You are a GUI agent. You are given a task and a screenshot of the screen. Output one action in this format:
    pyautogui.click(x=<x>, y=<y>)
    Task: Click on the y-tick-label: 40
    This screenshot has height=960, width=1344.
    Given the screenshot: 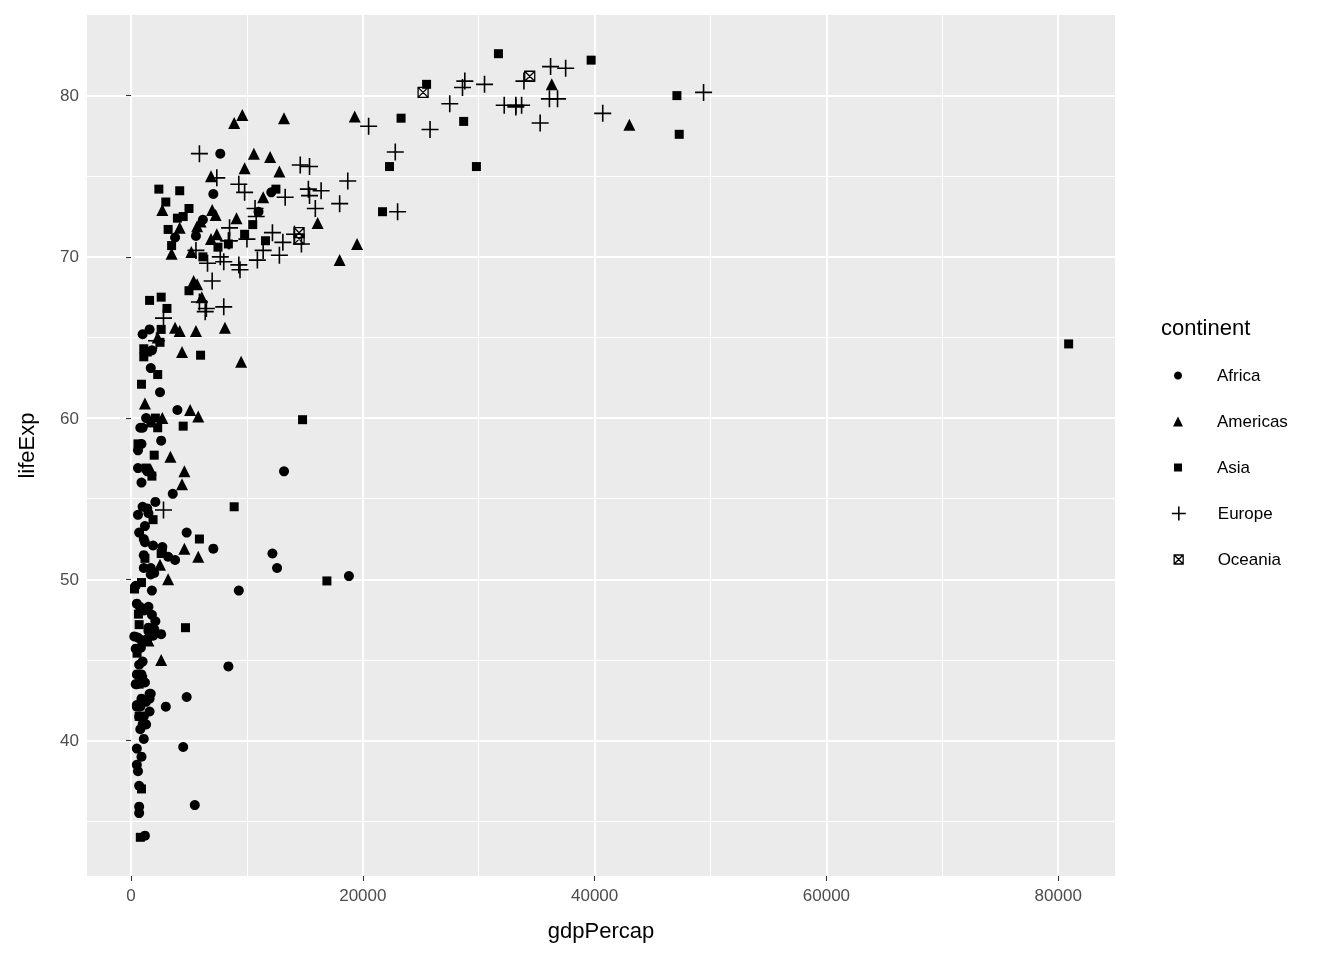 What is the action you would take?
    pyautogui.click(x=69, y=741)
    